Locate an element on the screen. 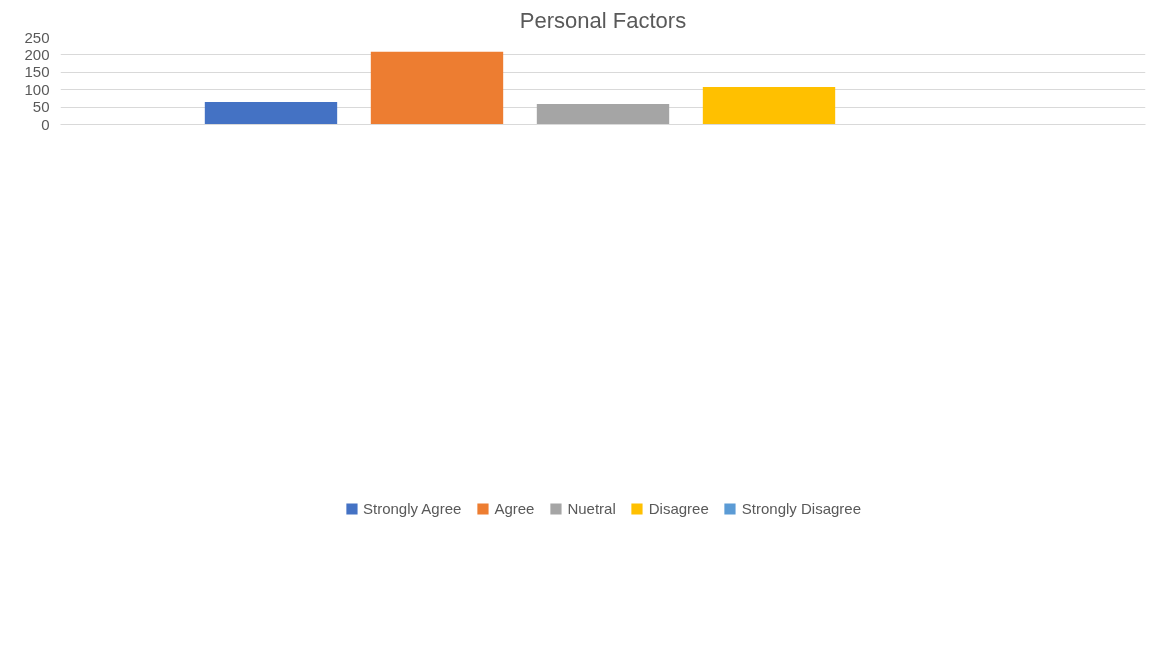  legend-label: Nuetral is located at coordinates (591, 508).